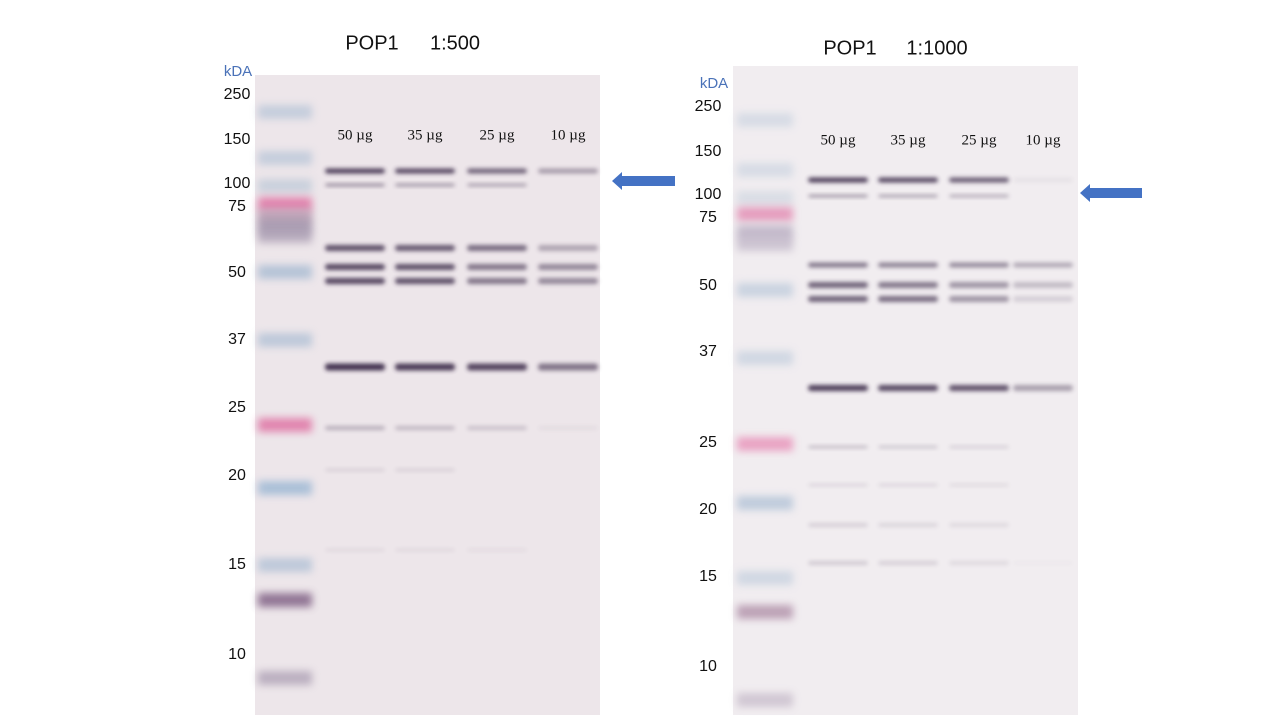  I want to click on lane-label: 35 µg, so click(425, 135).